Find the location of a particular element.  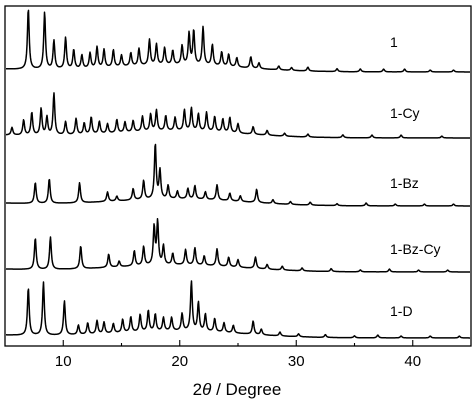

x-axis-ticks: 10 20 30 40 is located at coordinates (238, 355).